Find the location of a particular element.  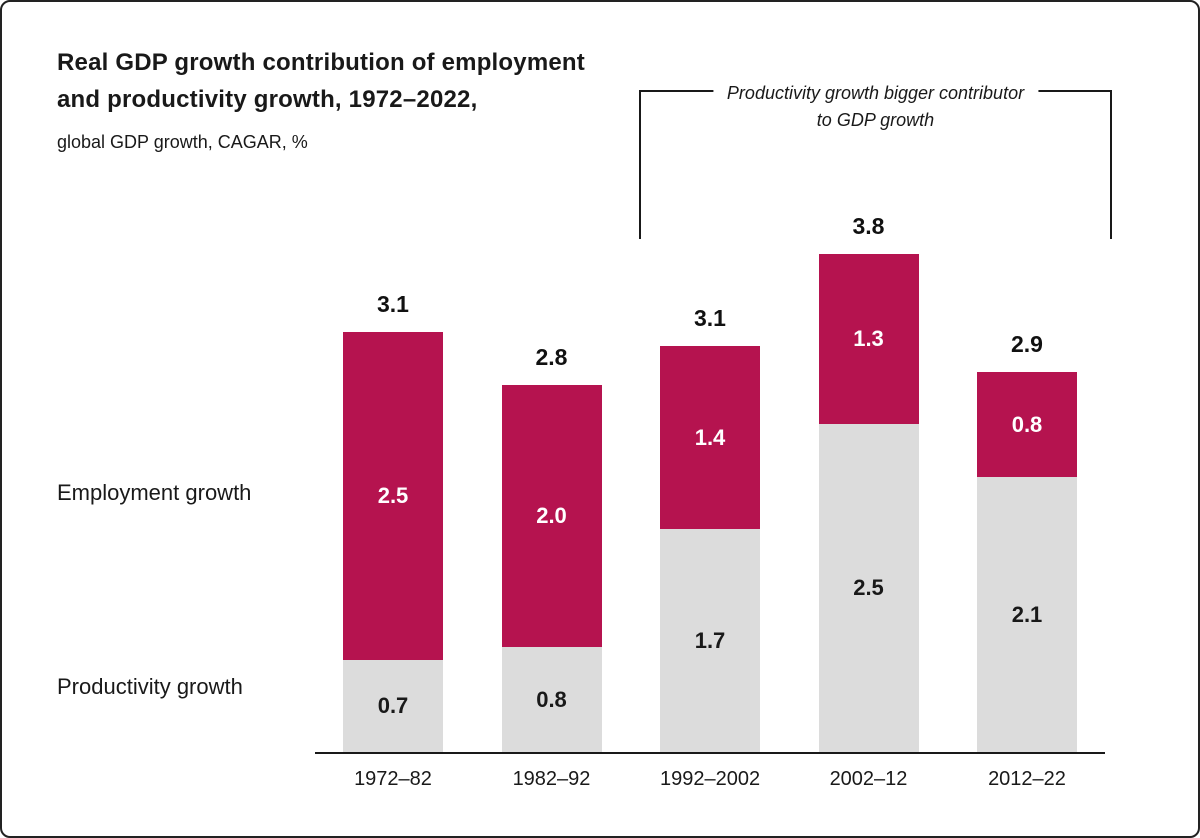

productivity-segment: 0.7 is located at coordinates (393, 706).